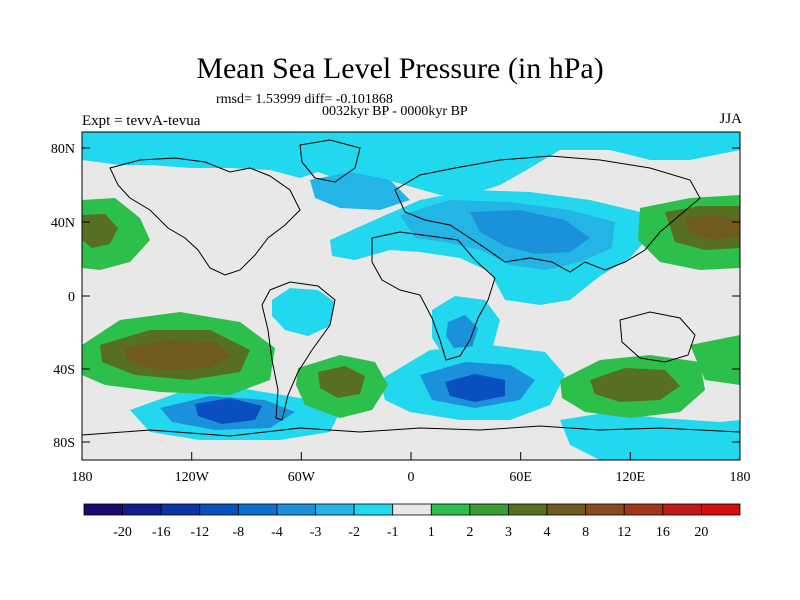 The width and height of the screenshot is (800, 600). I want to click on antarctic-negative, so click(650, 436).